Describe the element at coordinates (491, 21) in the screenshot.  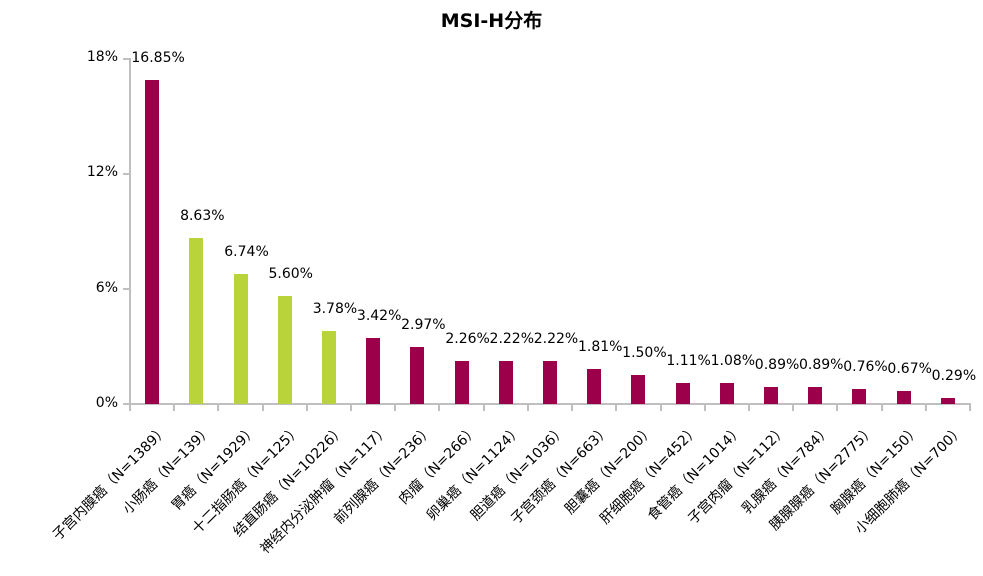
I see `chart-title: MSI-H分布` at that location.